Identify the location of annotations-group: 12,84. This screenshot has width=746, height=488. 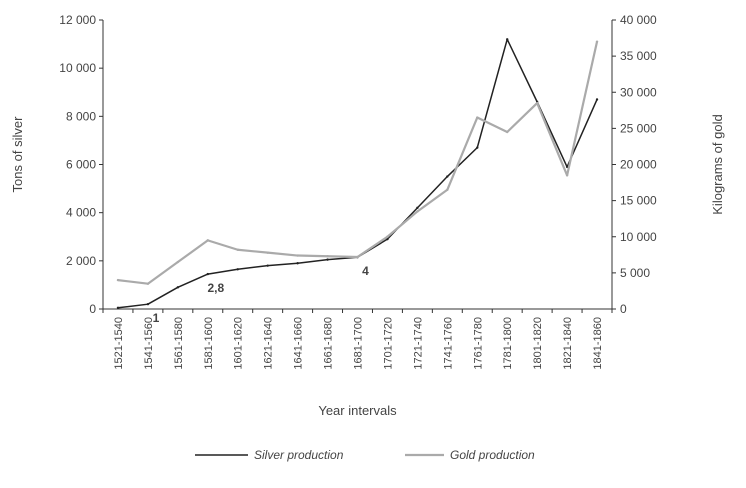
(261, 294).